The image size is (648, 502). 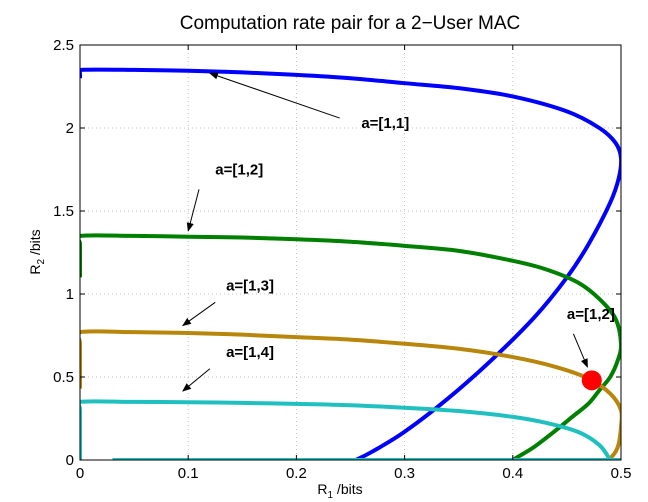 I want to click on x-axis-label-unit: /bits, so click(x=348, y=489).